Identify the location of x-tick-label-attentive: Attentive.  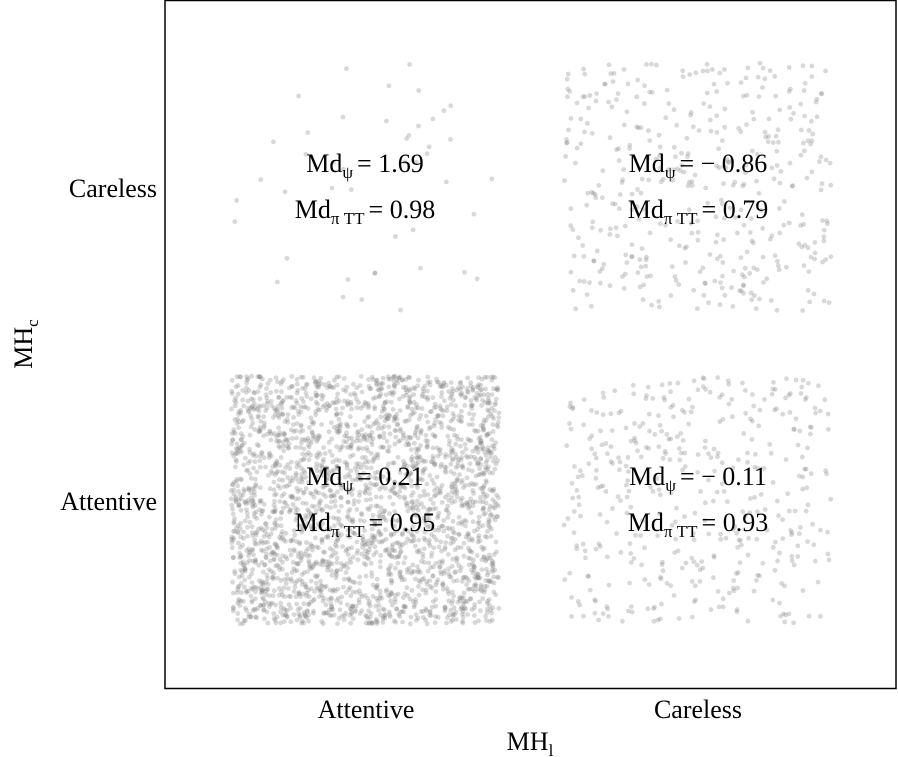
(366, 709).